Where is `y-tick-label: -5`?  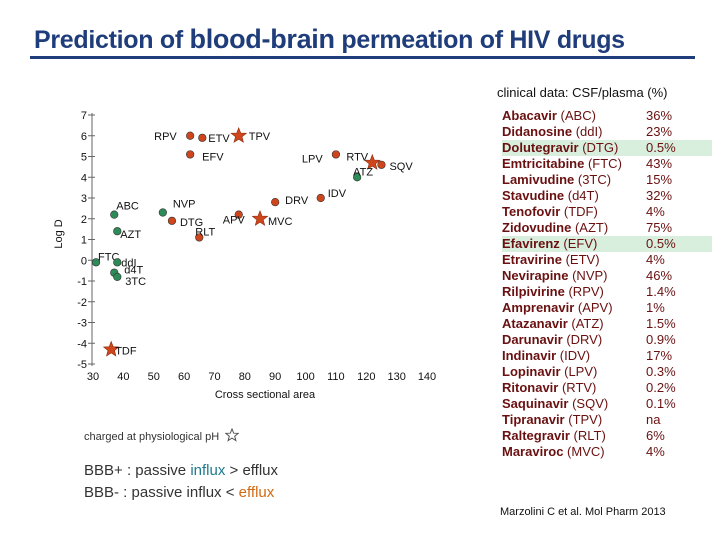
y-tick-label: -5 is located at coordinates (82, 365).